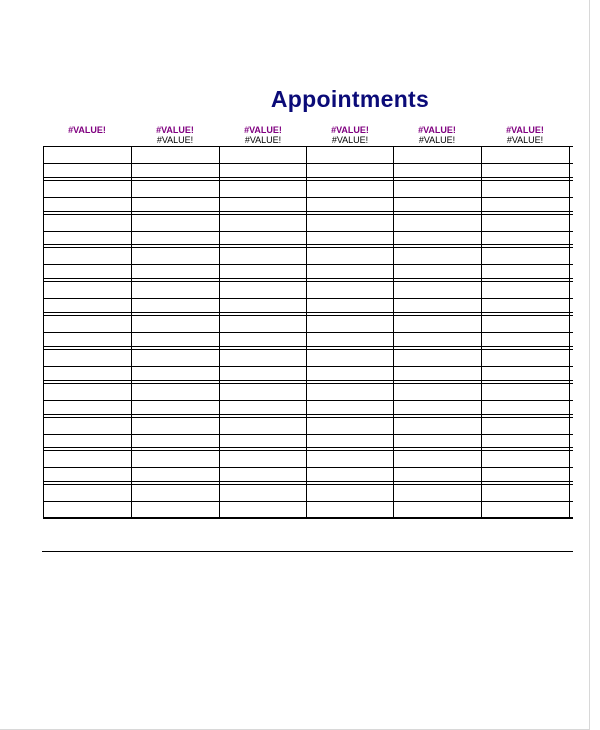 The width and height of the screenshot is (600, 730). What do you see at coordinates (308, 518) in the screenshot?
I see `table-bottom-border` at bounding box center [308, 518].